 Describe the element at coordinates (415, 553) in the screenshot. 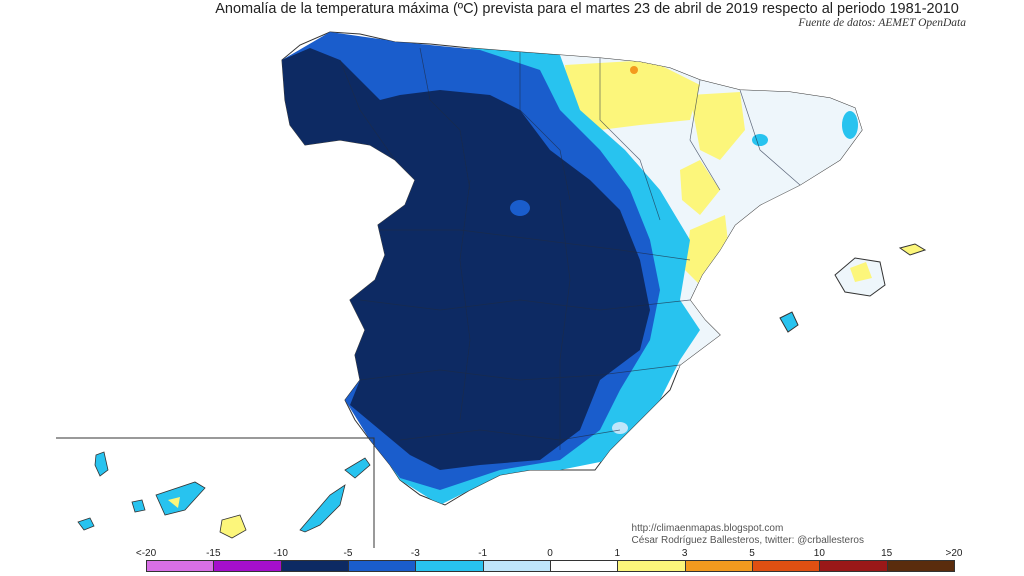

I see `legend-tick-label: -3` at that location.